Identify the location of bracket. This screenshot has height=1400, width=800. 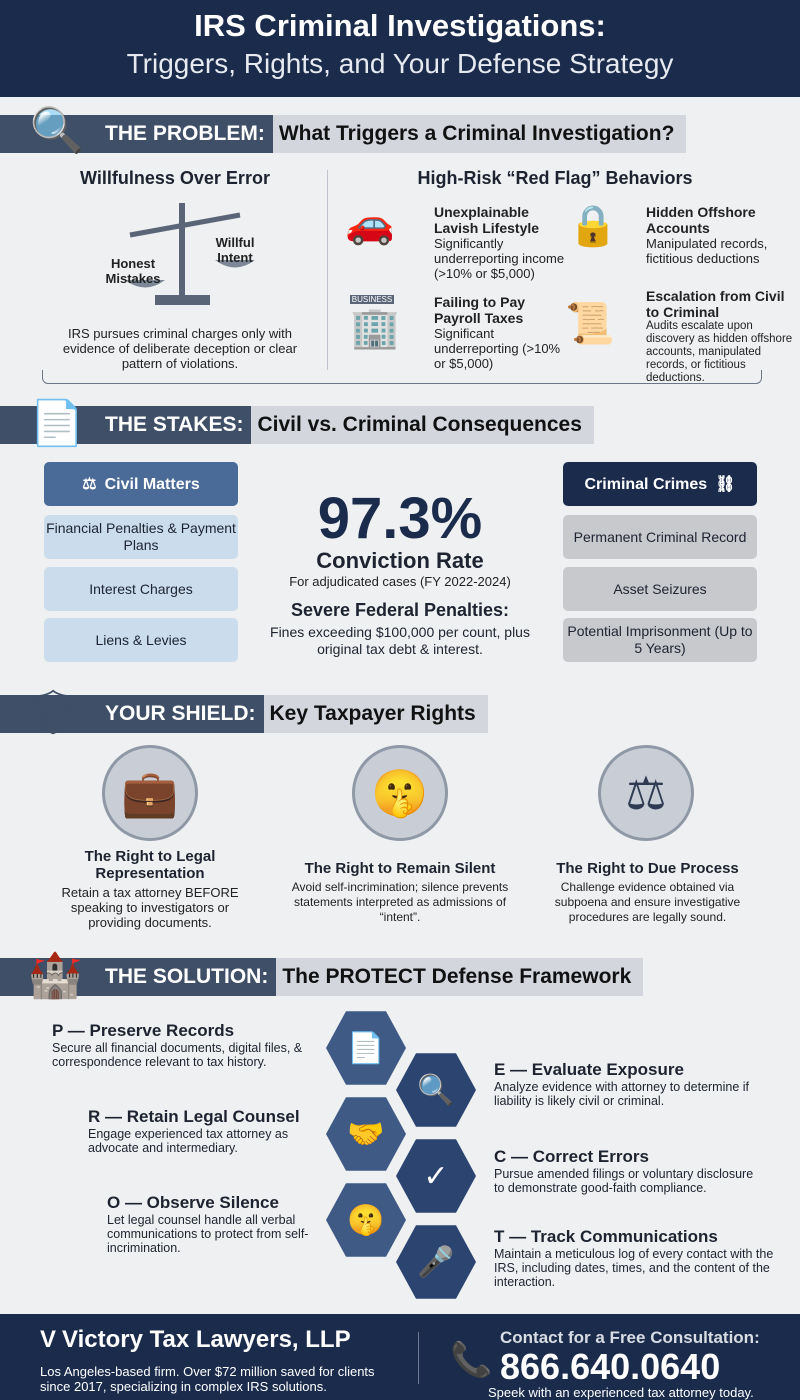
(402, 377).